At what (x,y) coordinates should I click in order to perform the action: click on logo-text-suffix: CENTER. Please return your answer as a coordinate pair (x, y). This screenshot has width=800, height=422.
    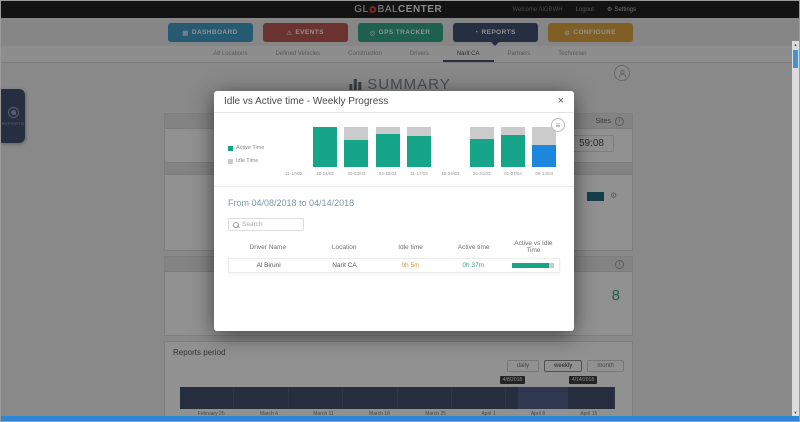
    Looking at the image, I should click on (420, 9).